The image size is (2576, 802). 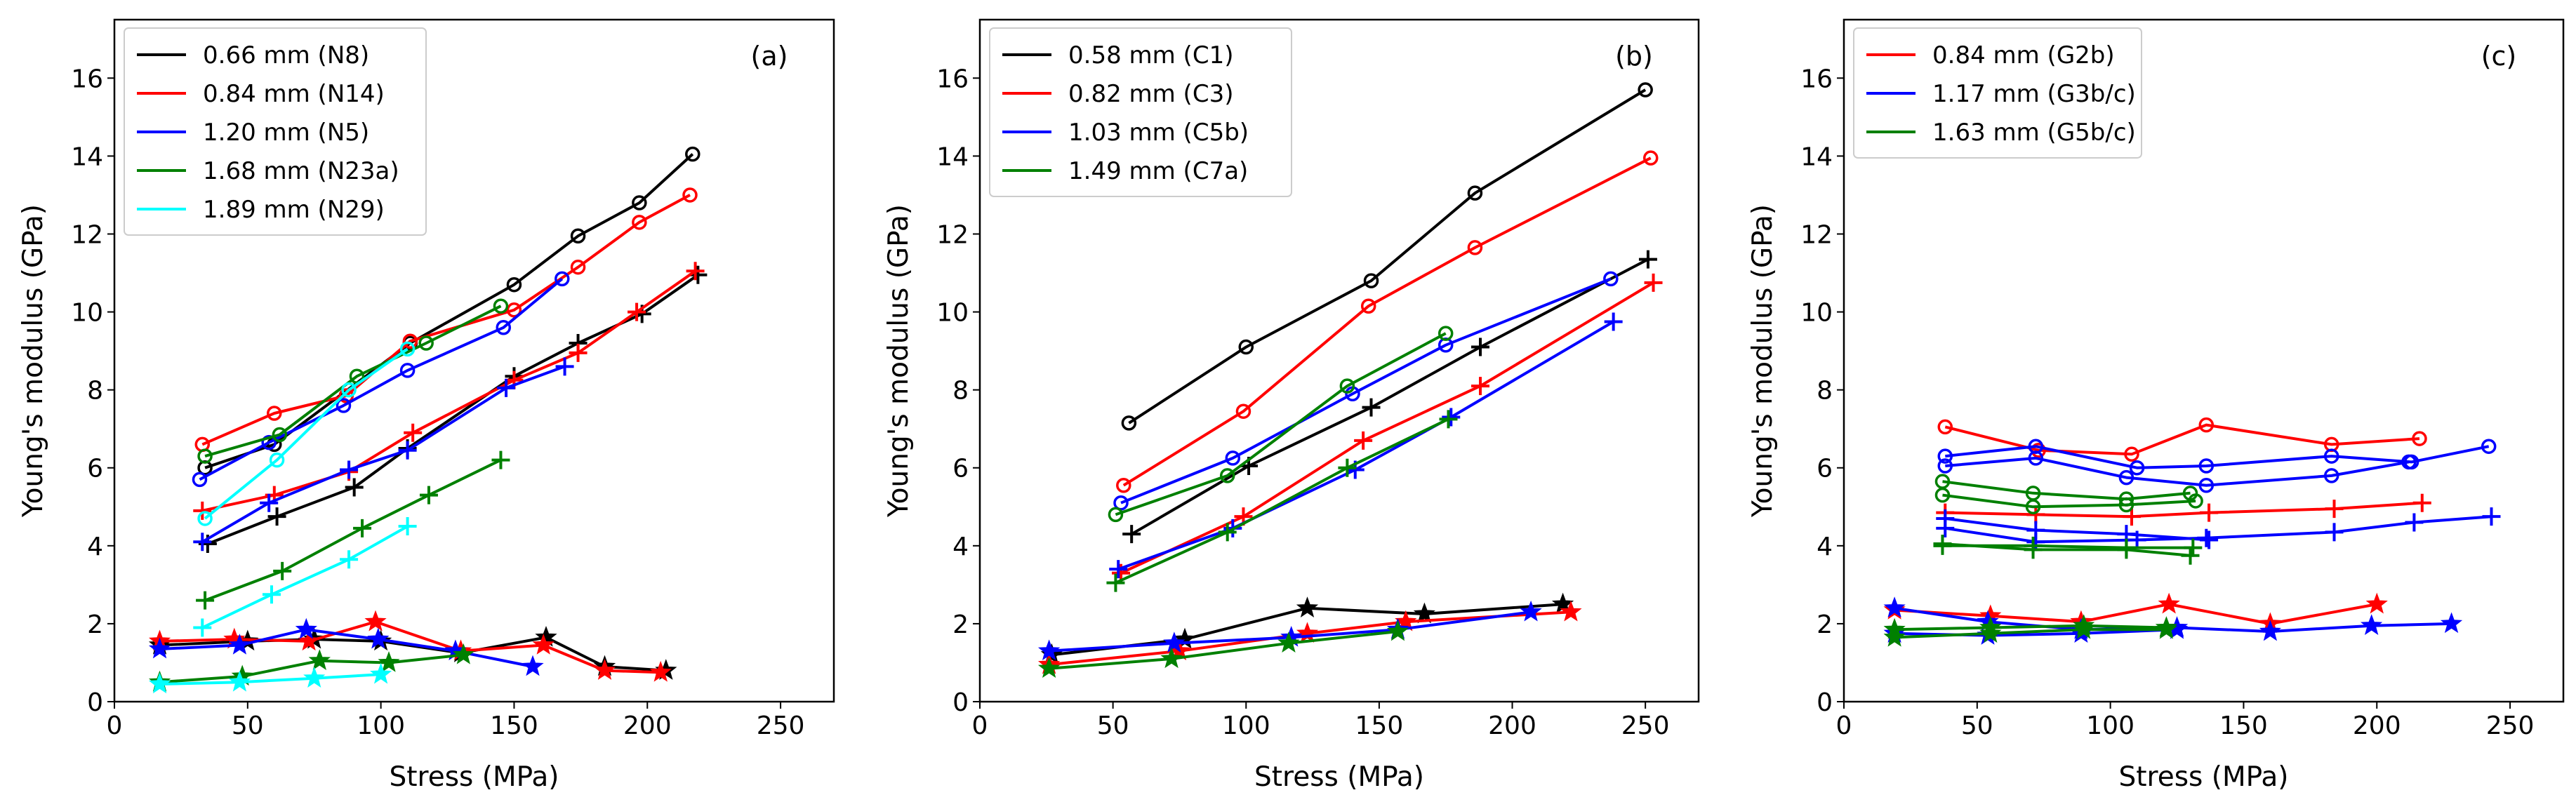 I want to click on panel-label: (a), so click(x=770, y=56).